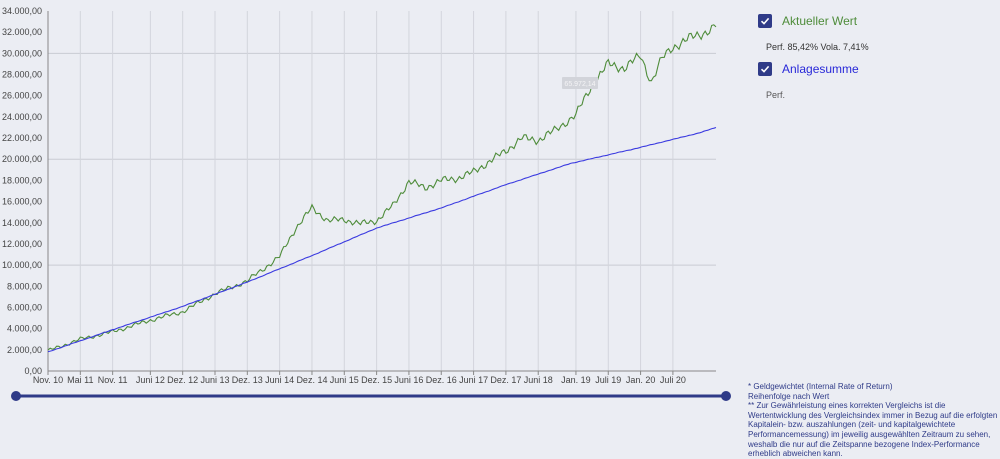 This screenshot has width=1000, height=459. I want to click on legend-item-anlagesumme: Anlagesumme Perf., so click(878, 80).